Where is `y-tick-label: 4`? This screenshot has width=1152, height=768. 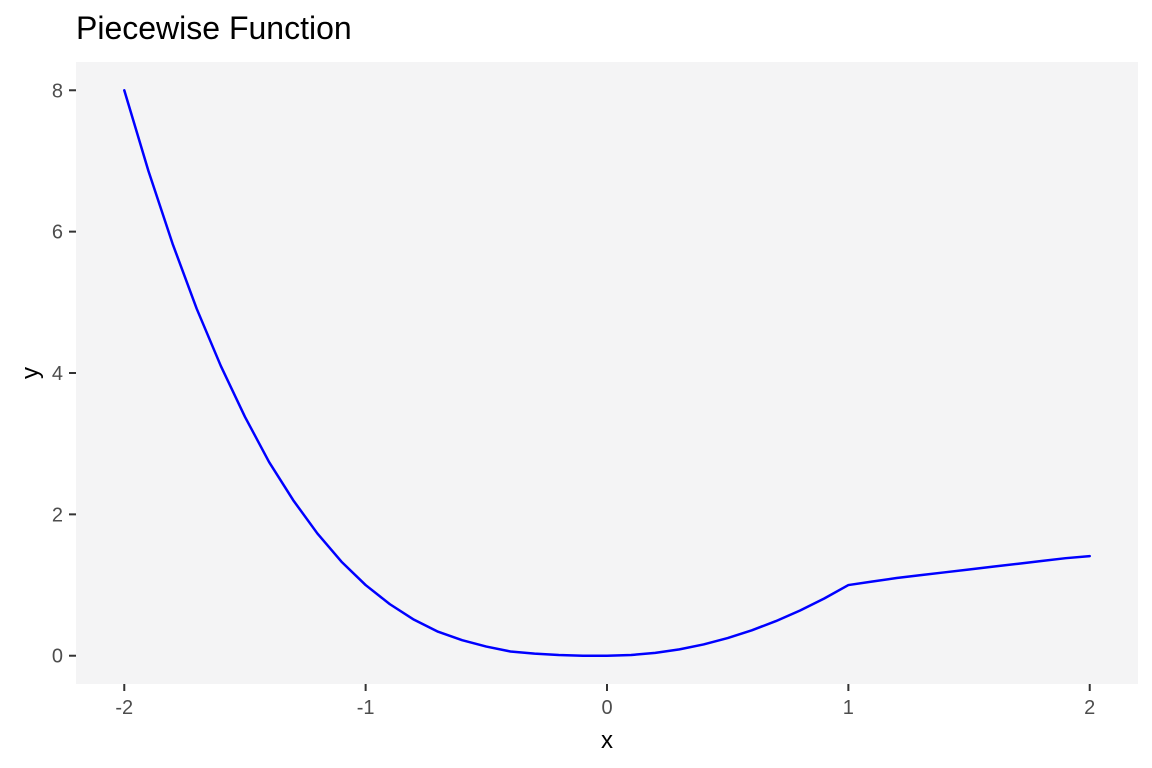
y-tick-label: 4 is located at coordinates (57, 374).